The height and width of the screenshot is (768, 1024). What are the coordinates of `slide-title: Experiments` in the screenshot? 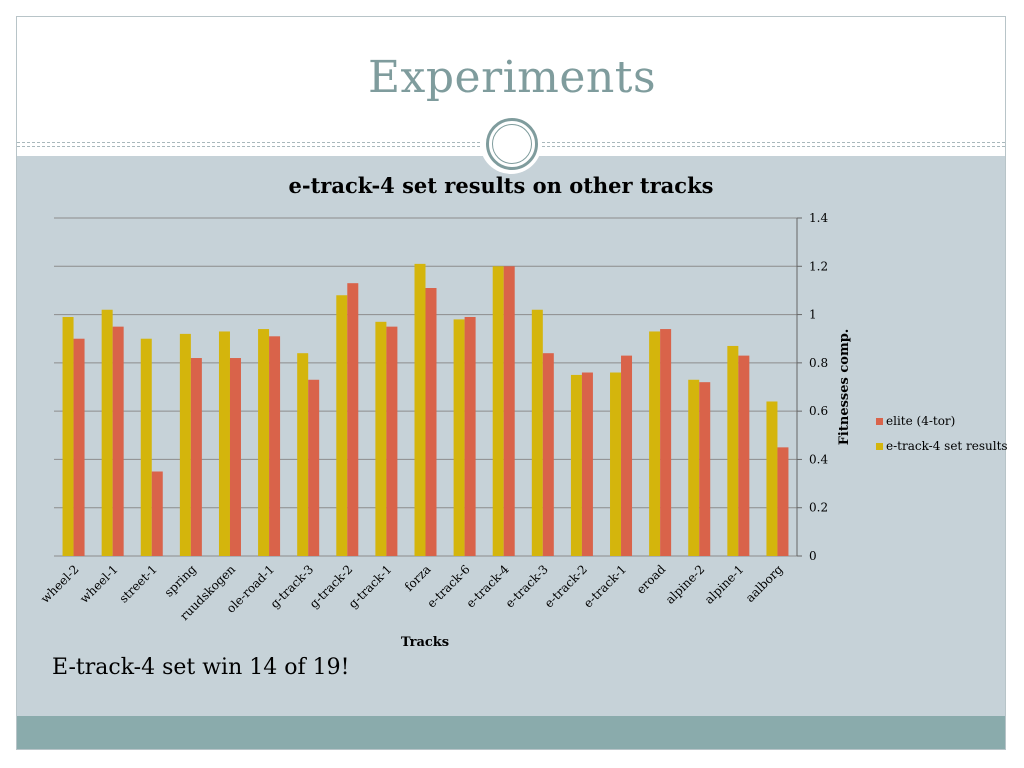 It's located at (512, 77).